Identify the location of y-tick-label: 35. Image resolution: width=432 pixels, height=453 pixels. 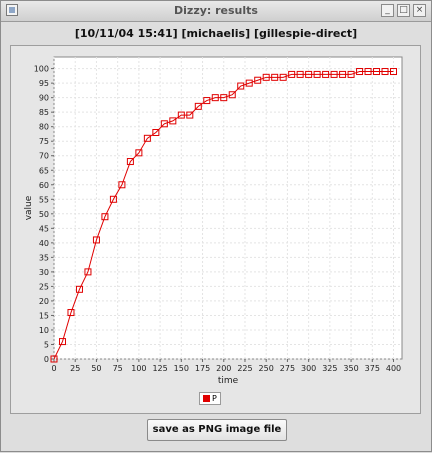
(44, 257).